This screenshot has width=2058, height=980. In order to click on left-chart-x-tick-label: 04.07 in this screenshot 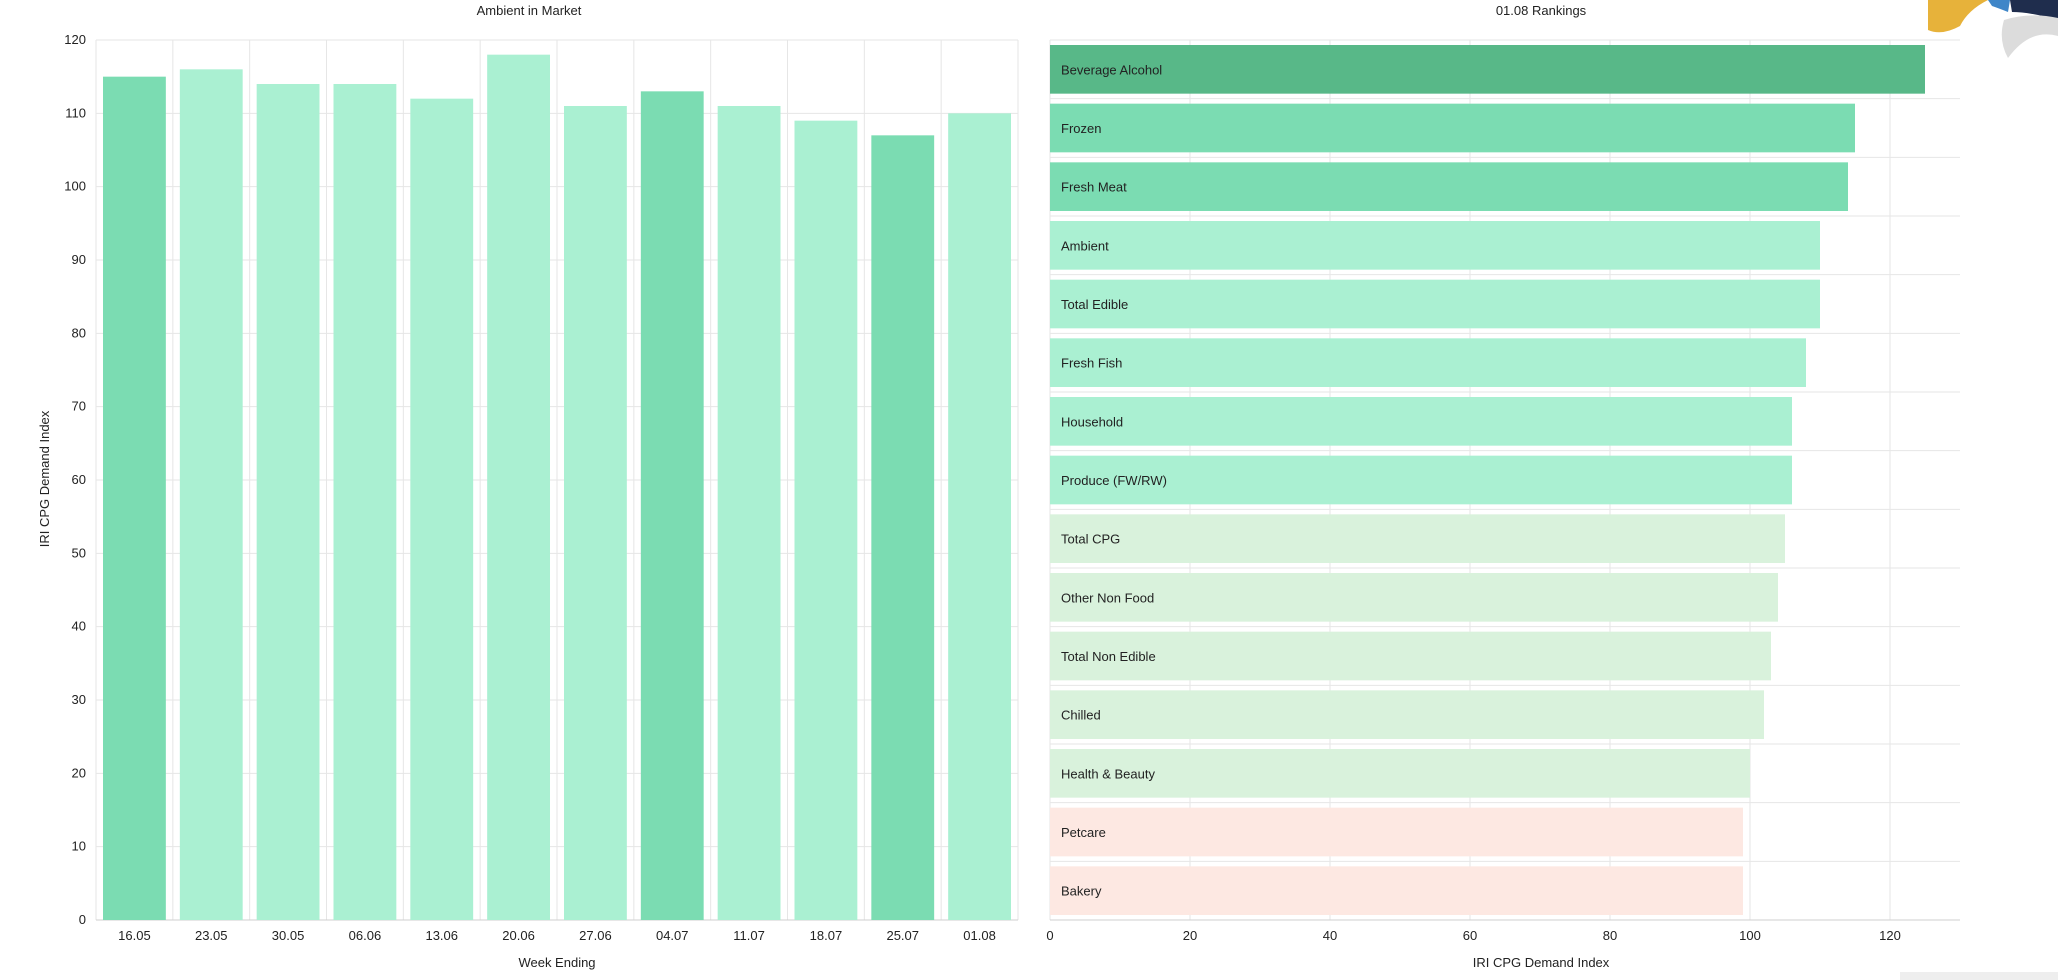, I will do `click(672, 935)`.